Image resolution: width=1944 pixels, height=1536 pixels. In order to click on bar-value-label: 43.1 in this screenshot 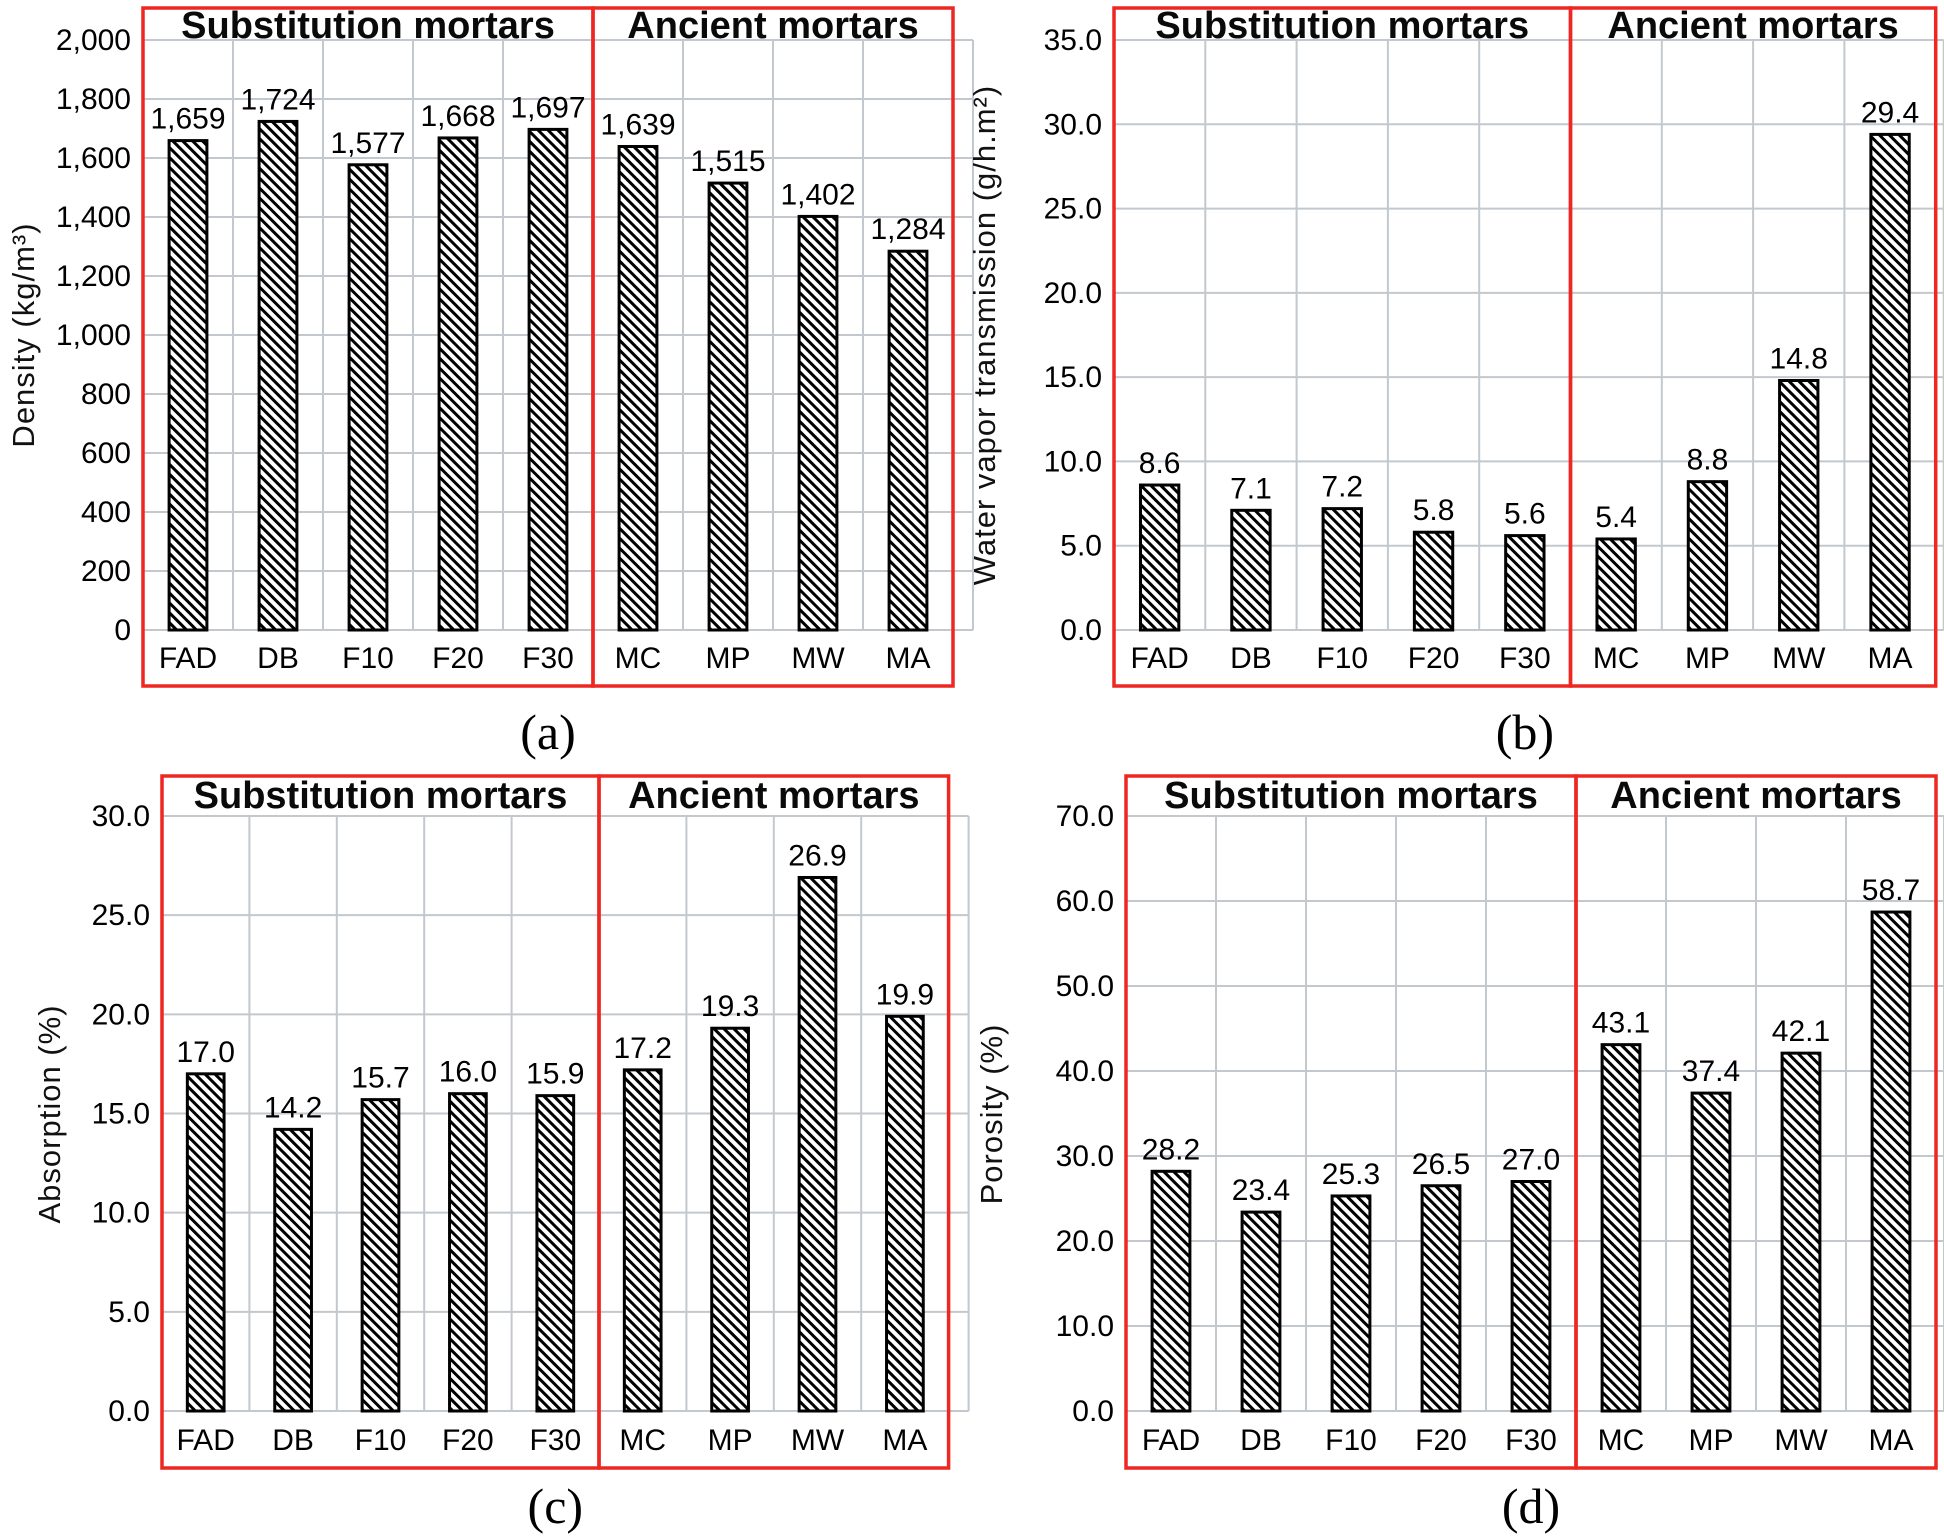, I will do `click(1621, 1023)`.